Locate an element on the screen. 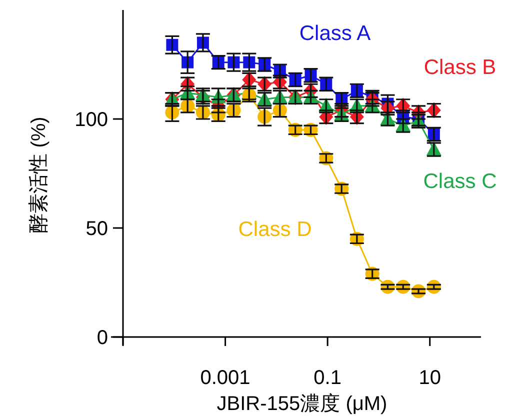 This screenshot has height=418, width=508. series-label: Class A is located at coordinates (335, 33).